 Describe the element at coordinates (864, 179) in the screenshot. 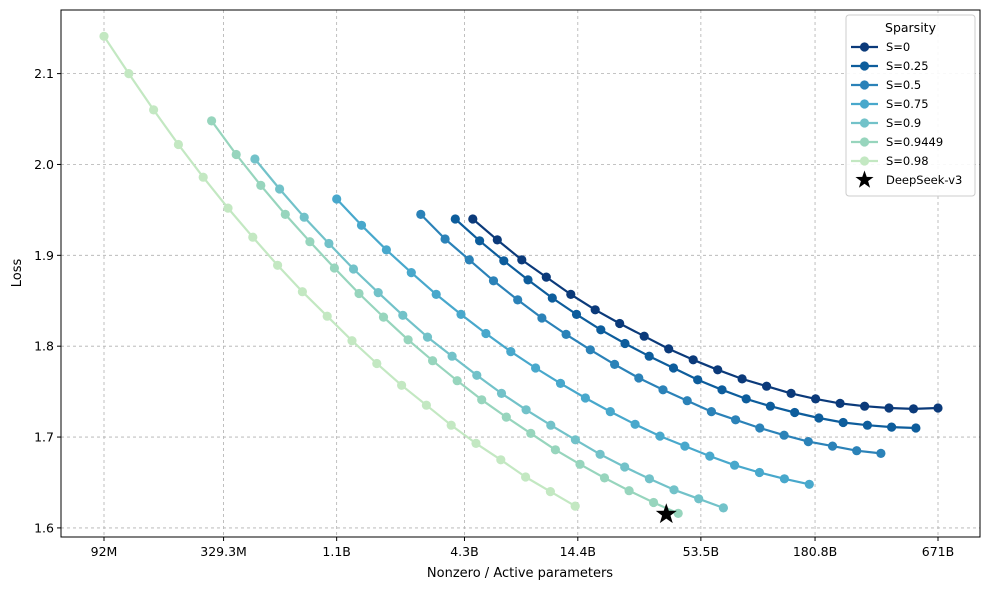

I see `legend-star-icon` at that location.